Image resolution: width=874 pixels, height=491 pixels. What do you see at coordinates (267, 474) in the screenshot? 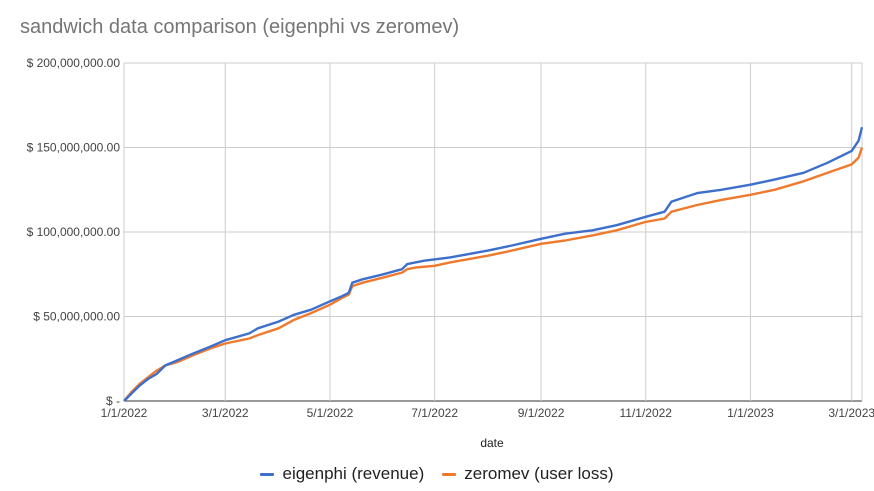
I see `legend-swatch-eigenphi` at bounding box center [267, 474].